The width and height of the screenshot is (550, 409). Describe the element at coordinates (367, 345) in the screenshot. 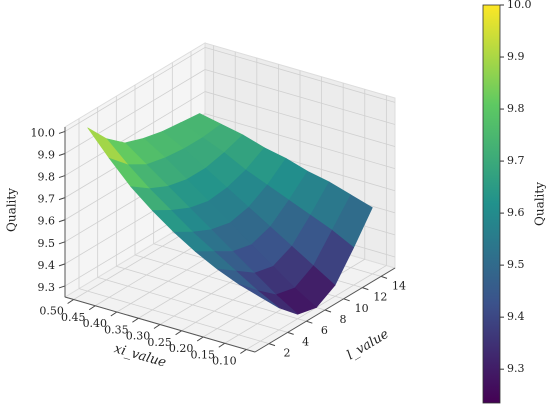

I see `y-axis-label: l_value` at that location.